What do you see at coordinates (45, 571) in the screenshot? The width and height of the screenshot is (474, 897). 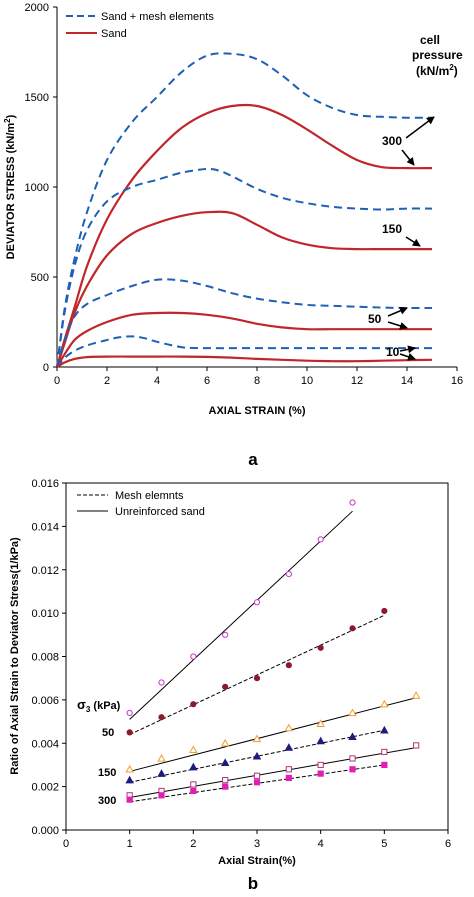 I see `y-tick-label: 0.012` at bounding box center [45, 571].